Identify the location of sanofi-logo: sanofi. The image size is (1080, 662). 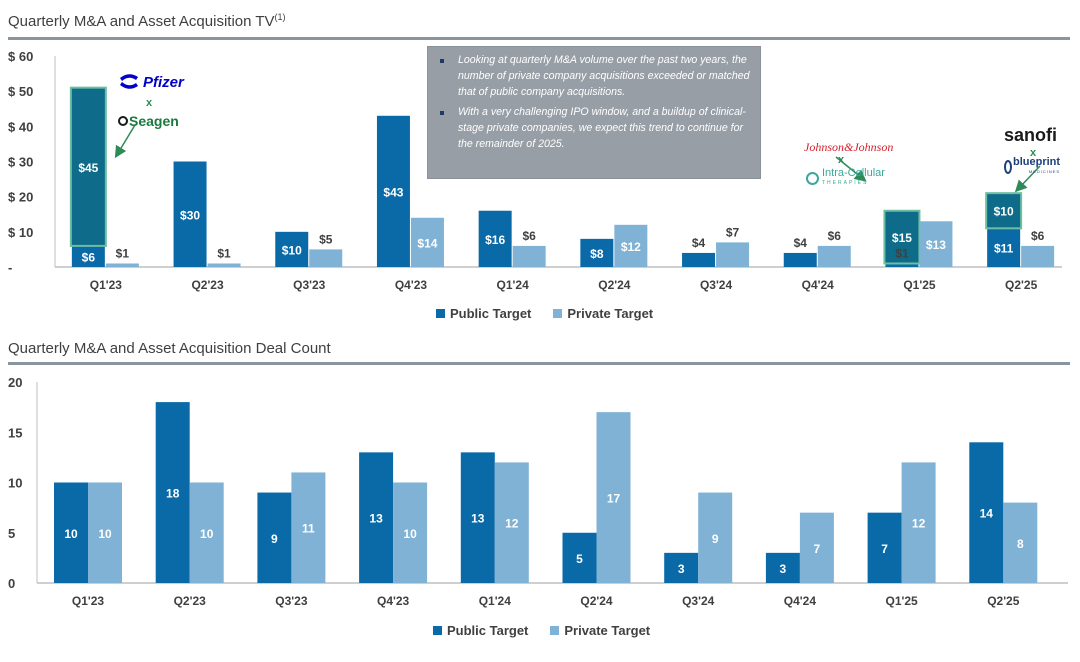
(1031, 135).